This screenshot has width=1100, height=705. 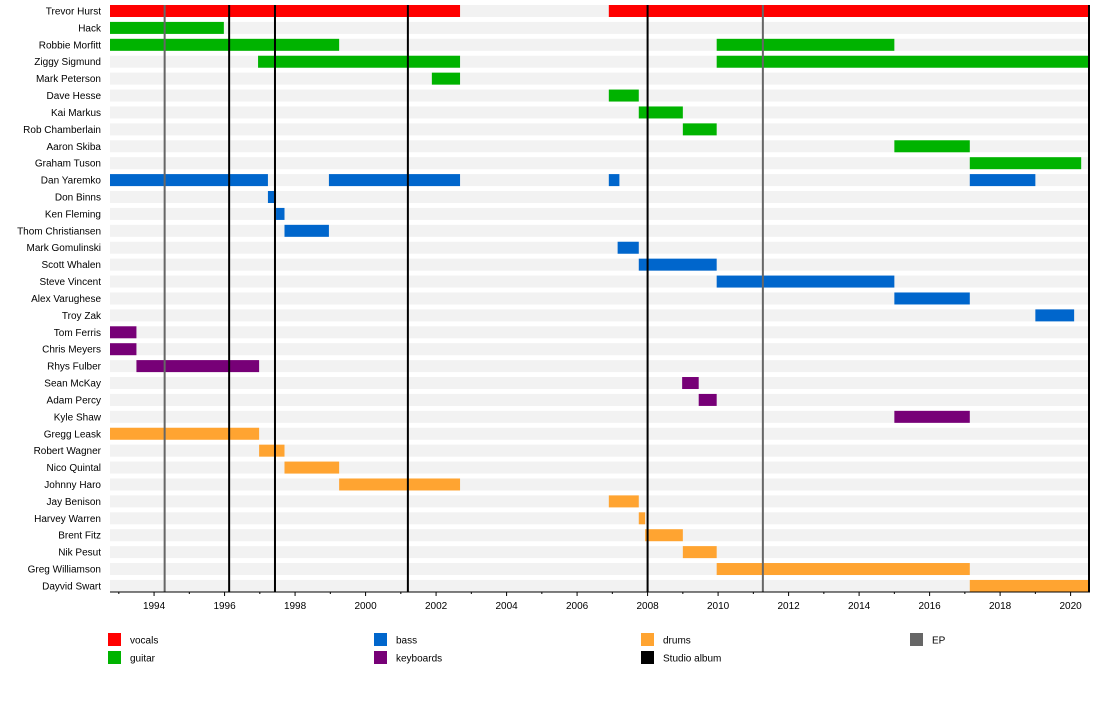 What do you see at coordinates (677, 641) in the screenshot?
I see `legend-label: drums` at bounding box center [677, 641].